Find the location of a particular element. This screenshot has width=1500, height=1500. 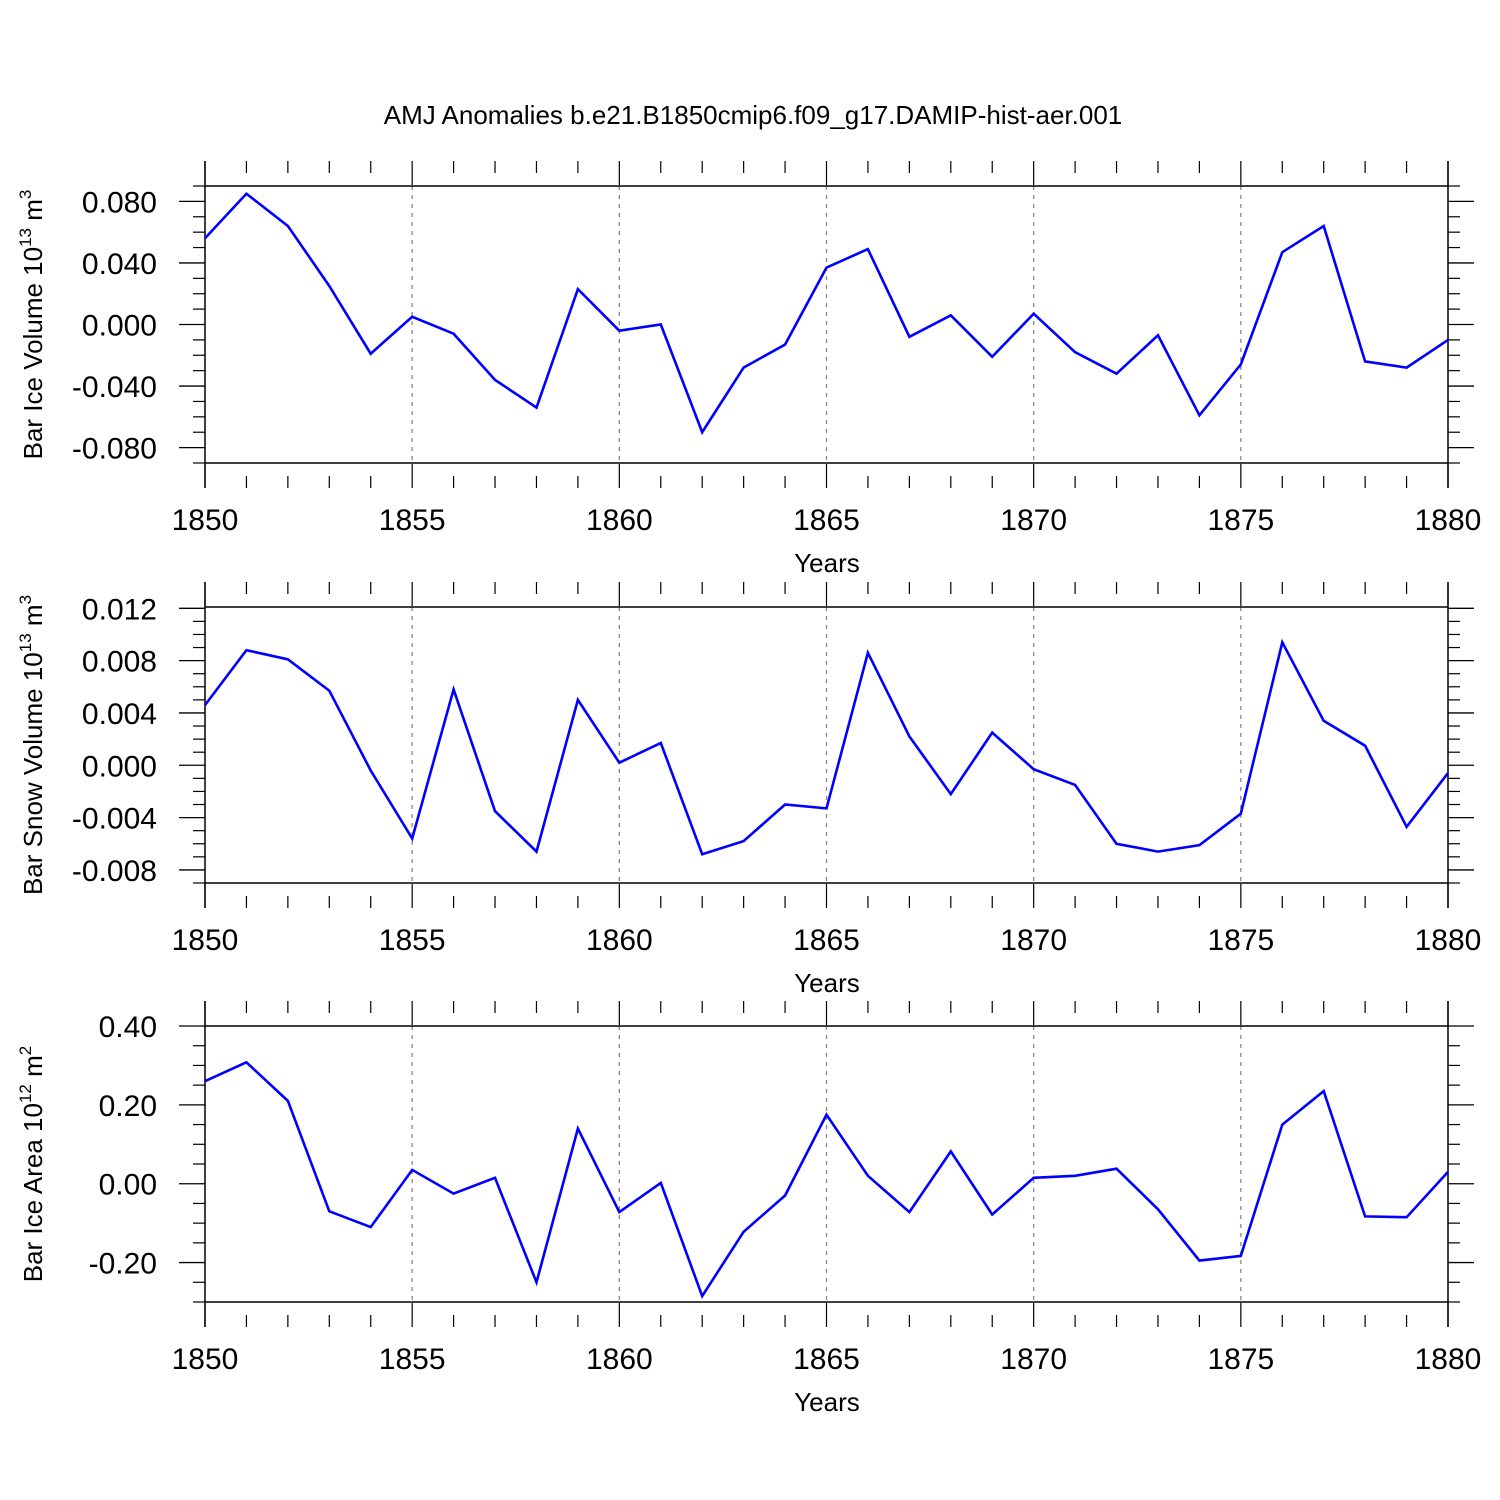

y-tick-label: -0.008 is located at coordinates (114, 871).